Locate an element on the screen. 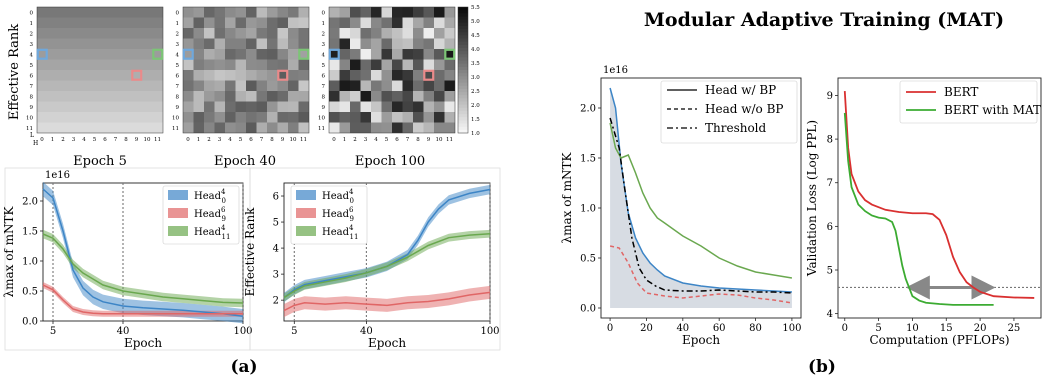 The image size is (1045, 379). panel-border is located at coordinates (375, 259).